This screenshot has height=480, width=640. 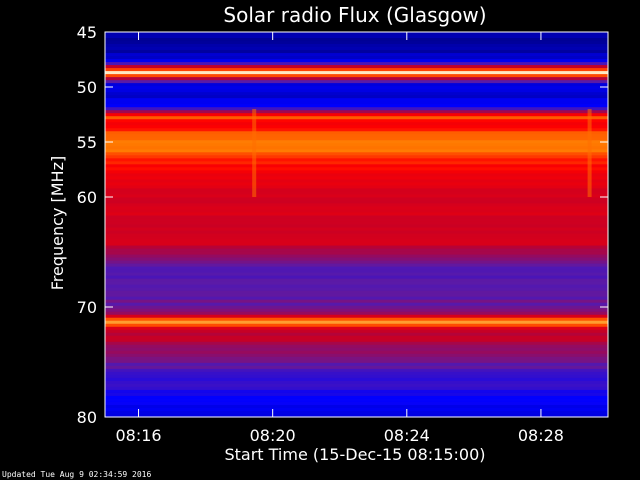 I want to click on chart-title: Solar radio Flux (Glasgow), so click(x=354, y=15).